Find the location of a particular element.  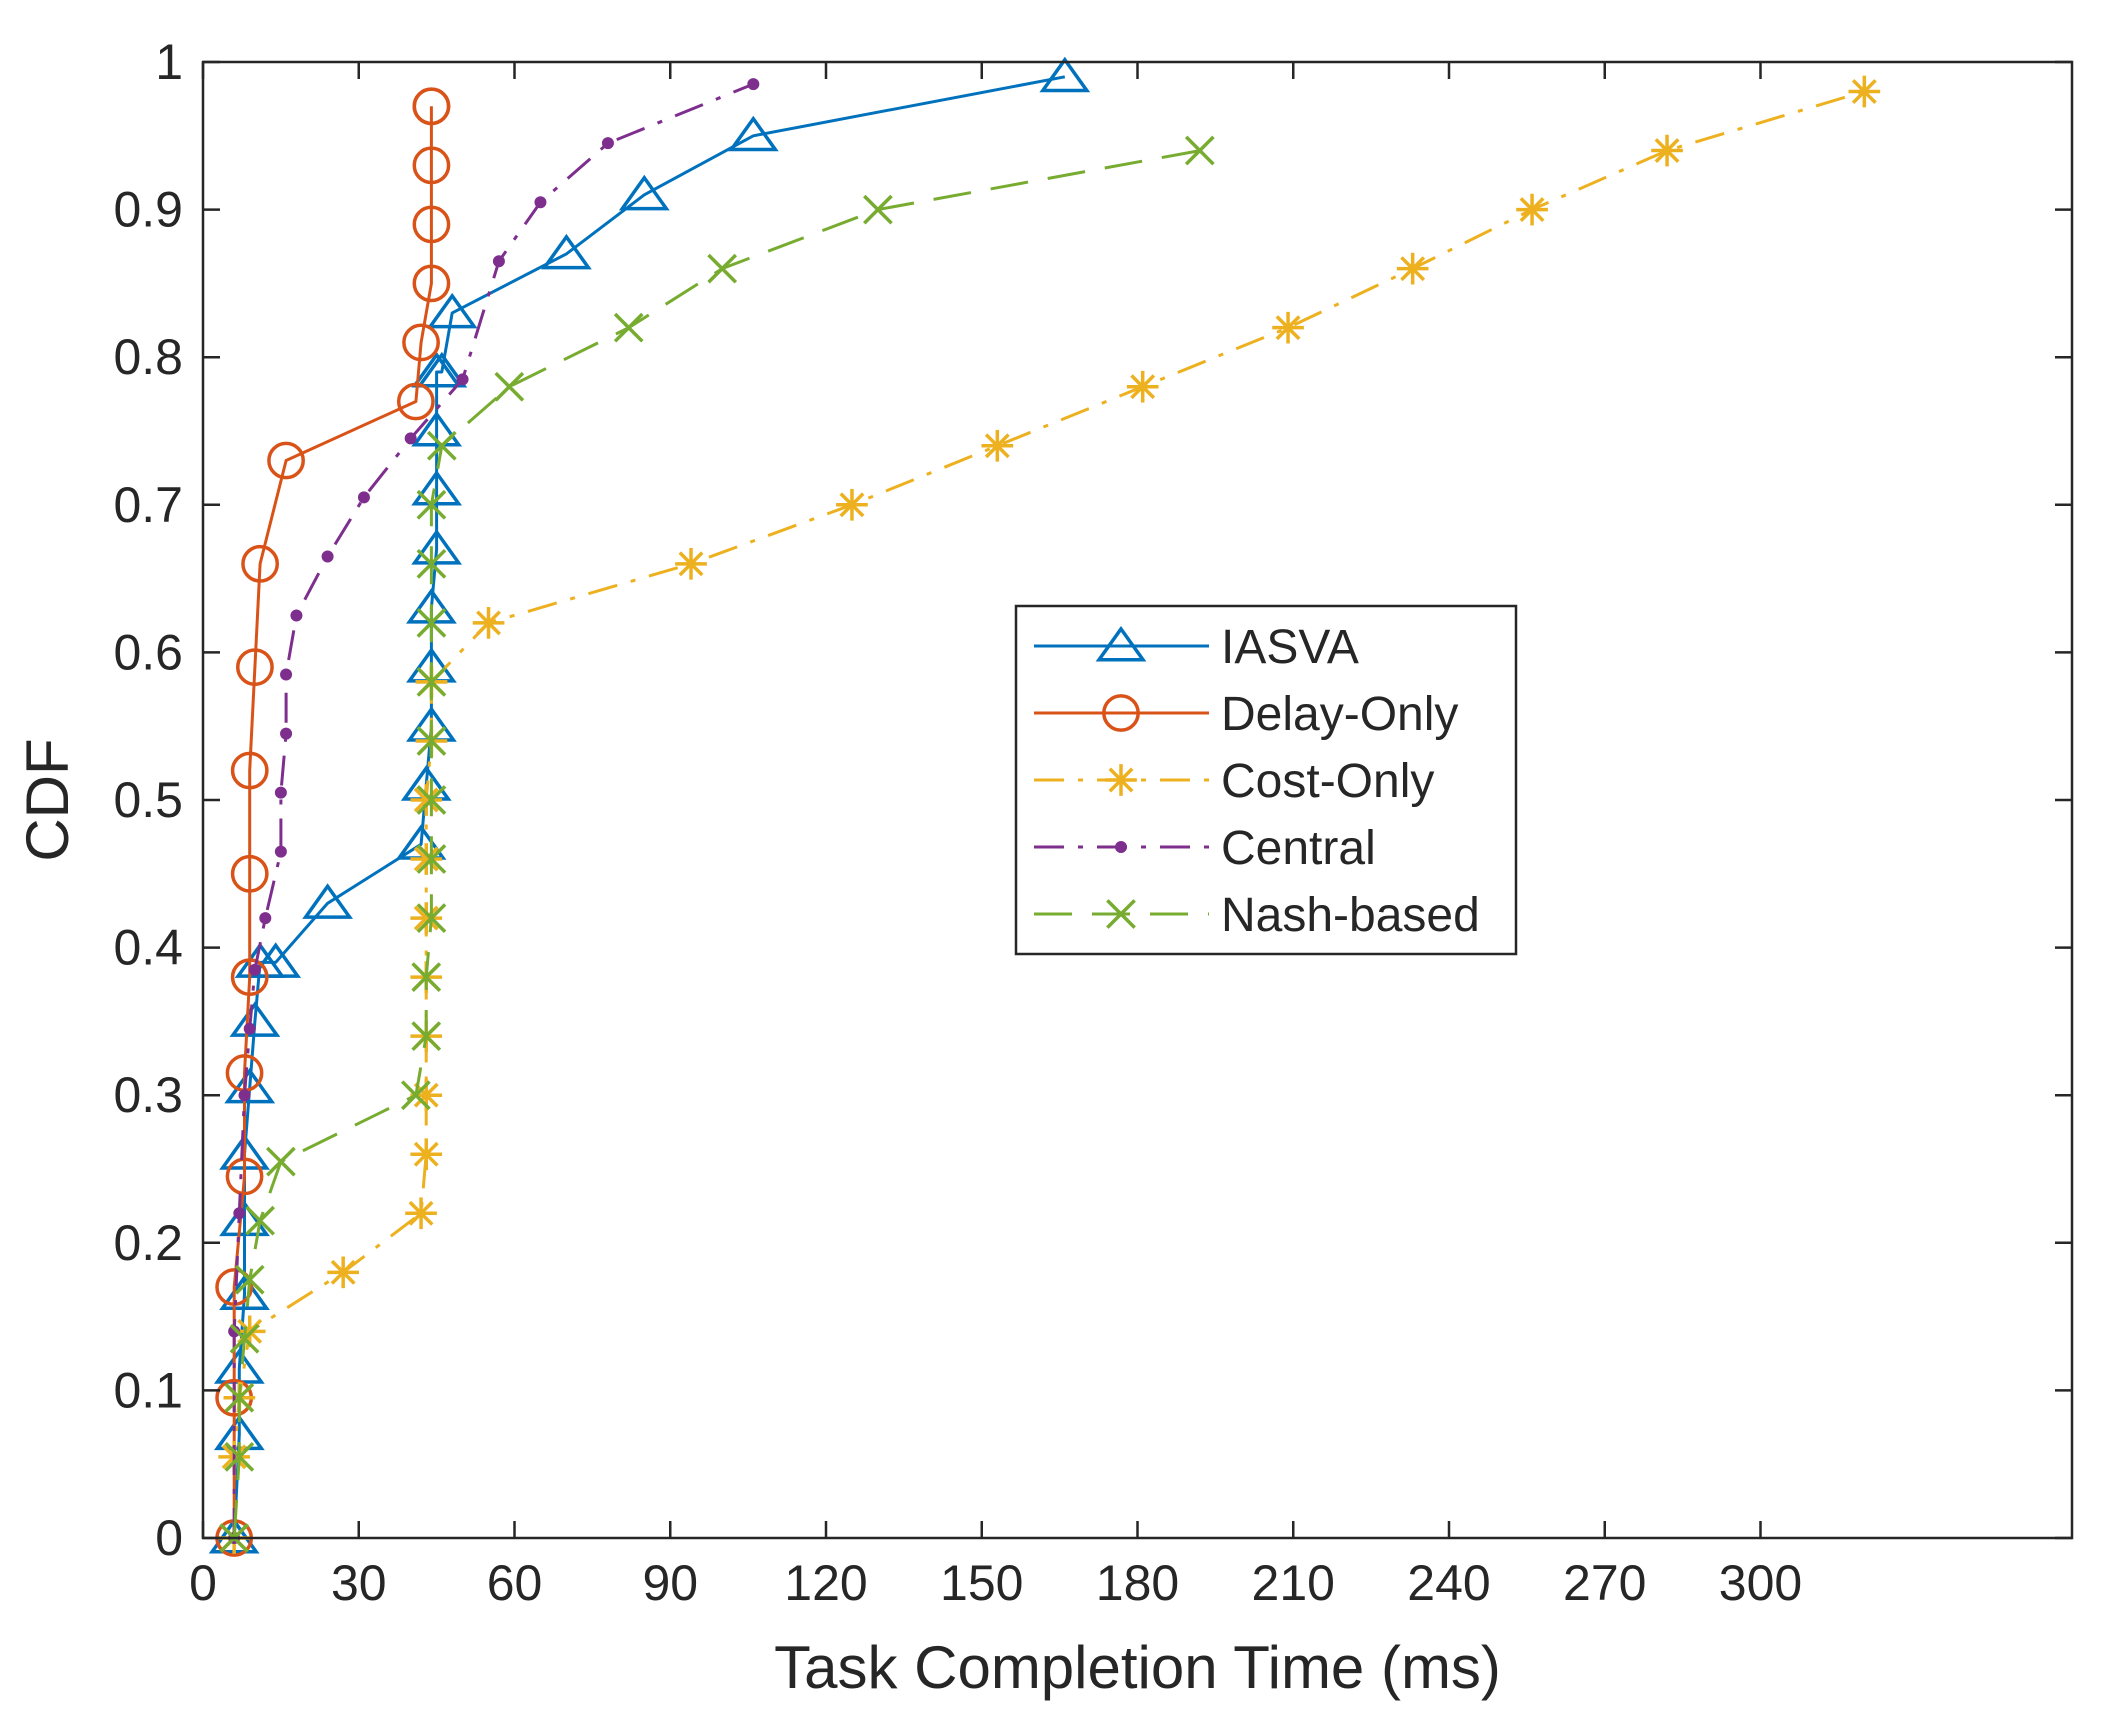

x-tick-label: 210 is located at coordinates (1293, 1583).